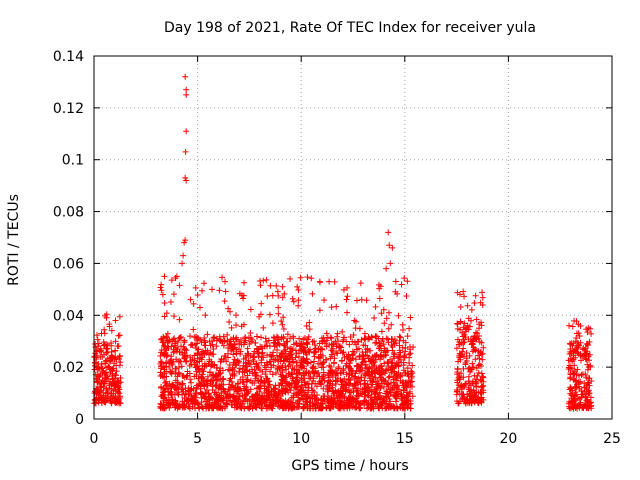  What do you see at coordinates (14, 240) in the screenshot?
I see `y-axis-label: ROTI / TECUs` at bounding box center [14, 240].